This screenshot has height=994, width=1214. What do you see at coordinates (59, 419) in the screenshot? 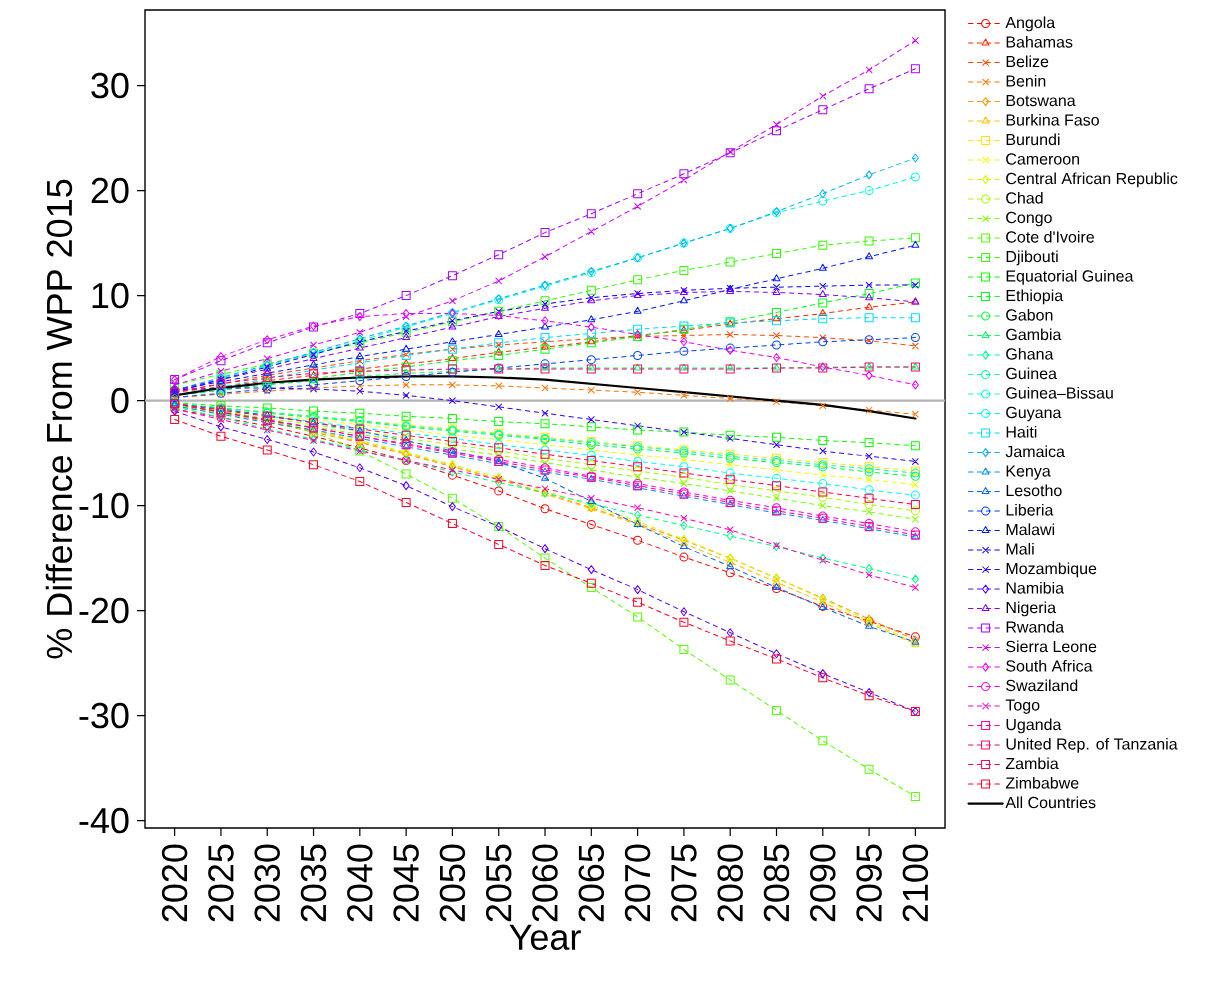
I see `y-axis-title: % Difference From WPP 2015` at bounding box center [59, 419].